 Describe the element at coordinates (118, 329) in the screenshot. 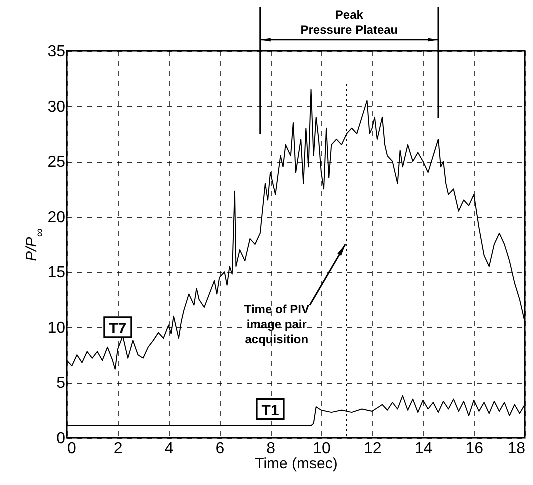

I see `series-label: T7` at that location.